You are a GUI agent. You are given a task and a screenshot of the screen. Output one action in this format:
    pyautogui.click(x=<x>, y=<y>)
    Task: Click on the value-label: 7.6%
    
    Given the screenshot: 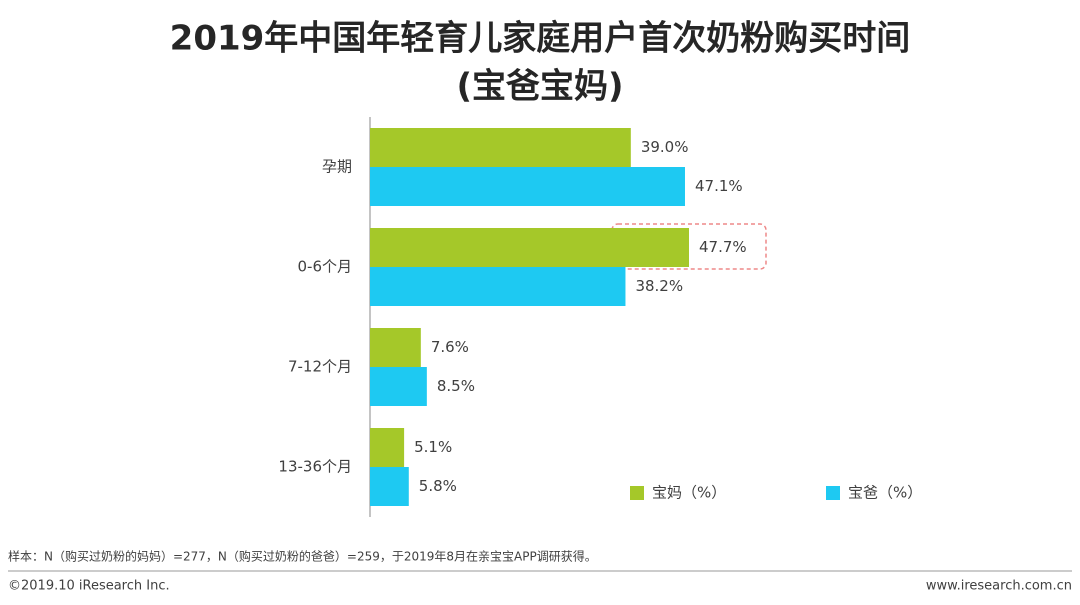 What is the action you would take?
    pyautogui.click(x=450, y=347)
    